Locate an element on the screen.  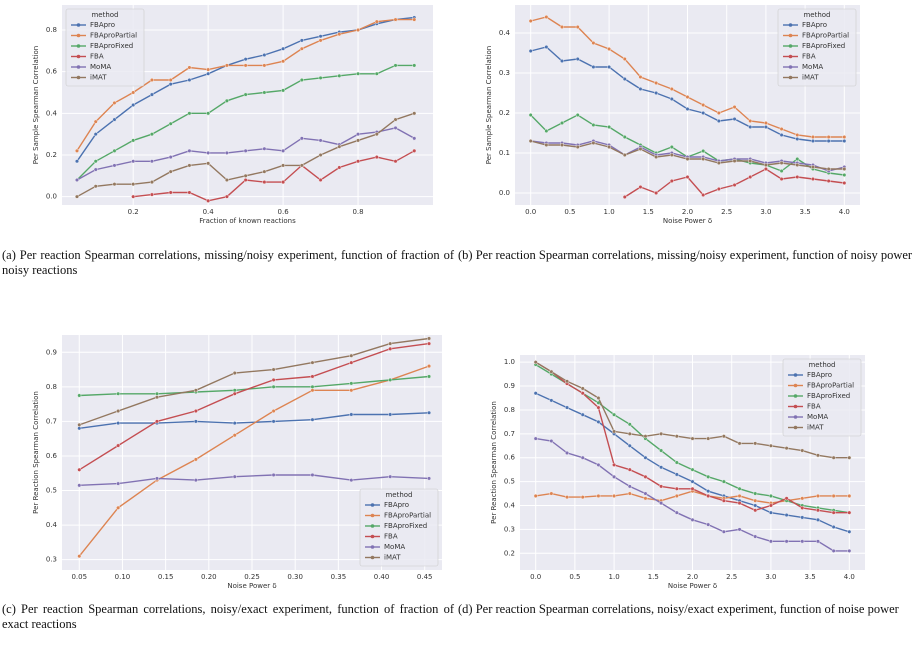
legend-label: FBAproFixed is located at coordinates (823, 46).